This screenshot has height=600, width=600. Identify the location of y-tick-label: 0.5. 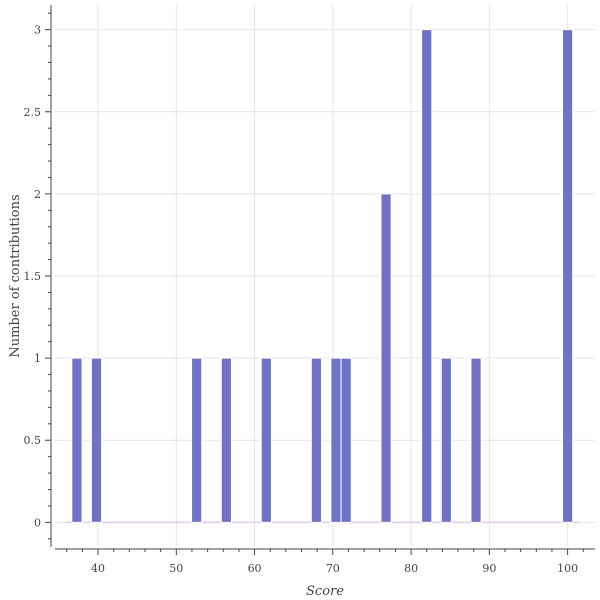
(33, 440).